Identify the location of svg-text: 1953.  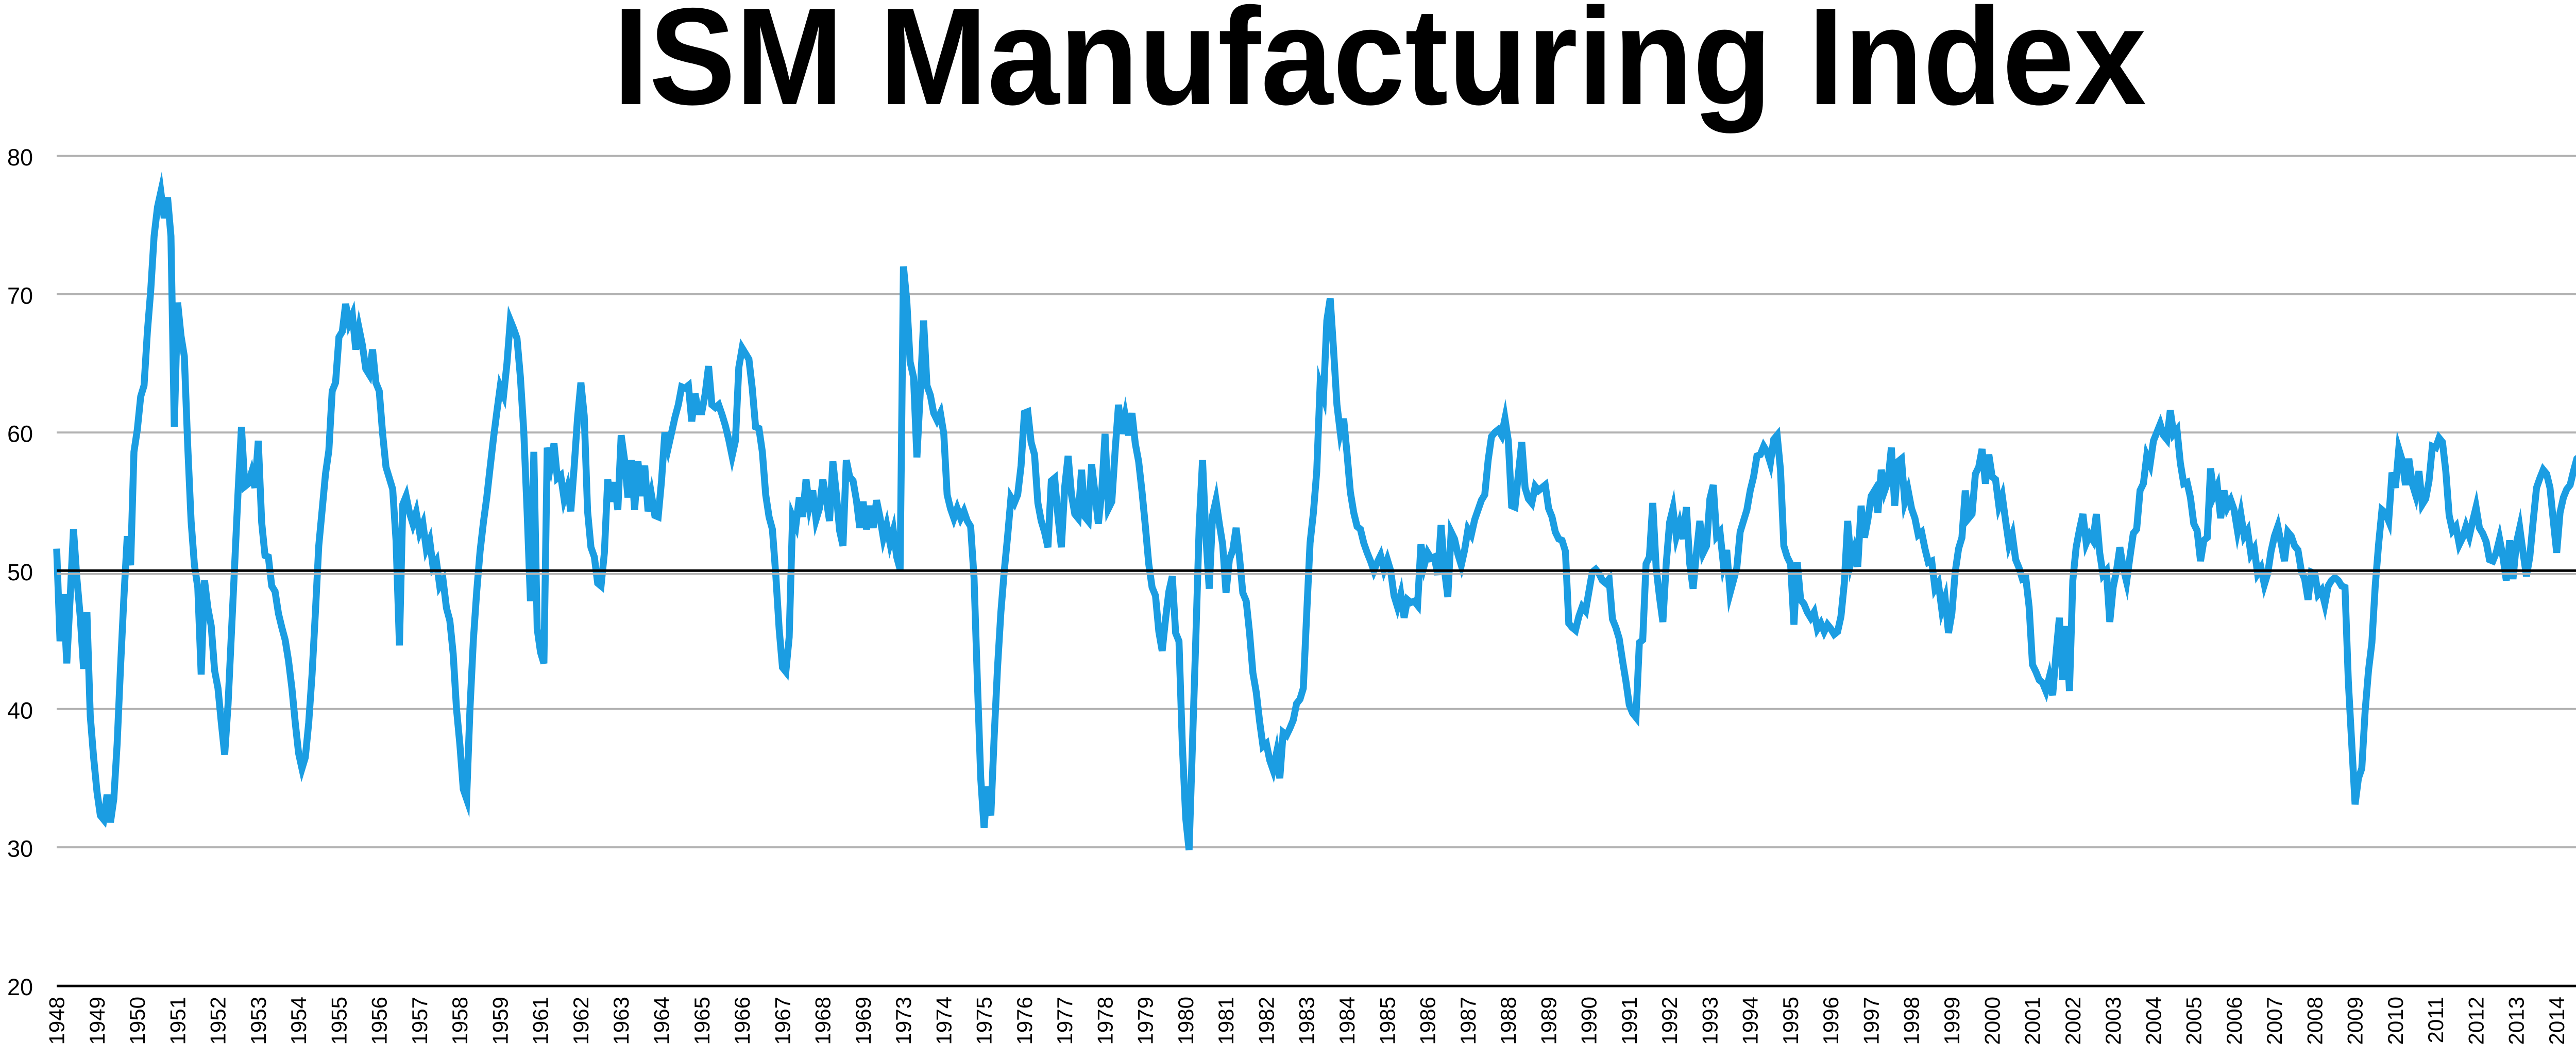
(258, 1021).